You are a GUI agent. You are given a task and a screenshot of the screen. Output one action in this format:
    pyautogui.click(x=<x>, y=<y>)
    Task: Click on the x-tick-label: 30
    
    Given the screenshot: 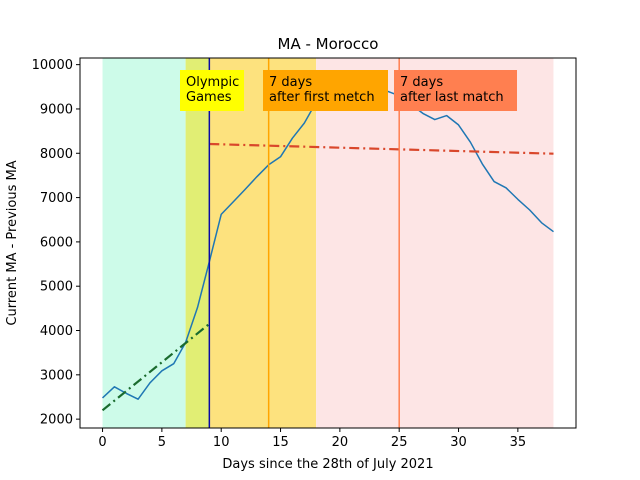 What is the action you would take?
    pyautogui.click(x=458, y=442)
    